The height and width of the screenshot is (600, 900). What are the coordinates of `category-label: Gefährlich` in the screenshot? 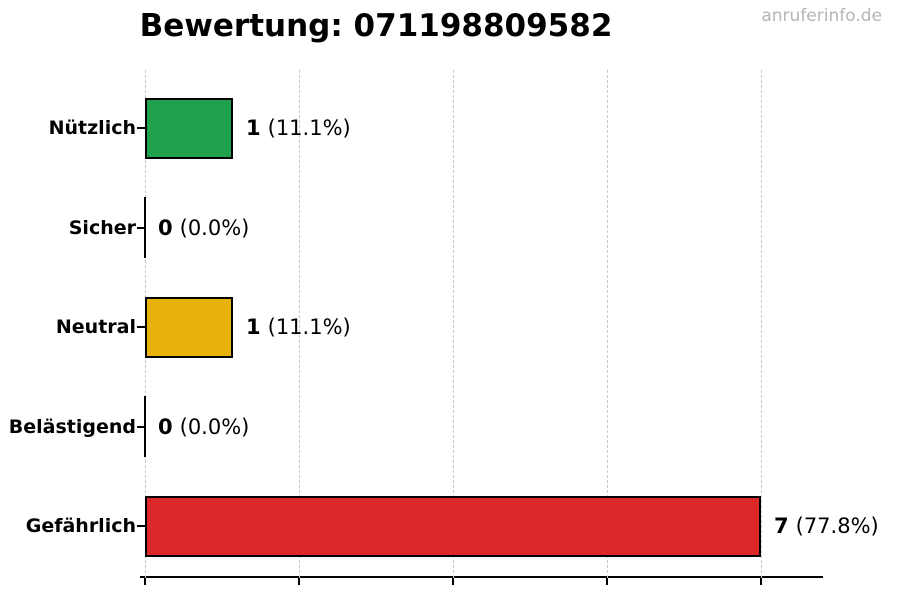 It's located at (80, 526).